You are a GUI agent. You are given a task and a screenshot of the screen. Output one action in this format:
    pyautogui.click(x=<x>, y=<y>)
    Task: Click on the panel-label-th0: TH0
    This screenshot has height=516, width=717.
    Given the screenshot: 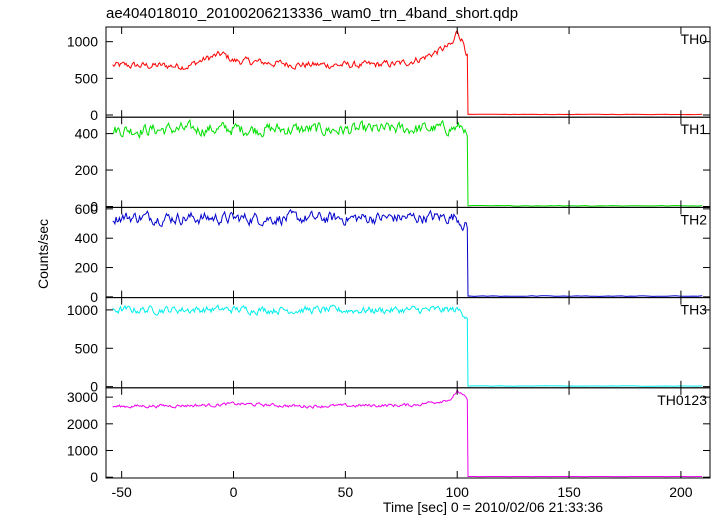 What is the action you would take?
    pyautogui.click(x=694, y=39)
    